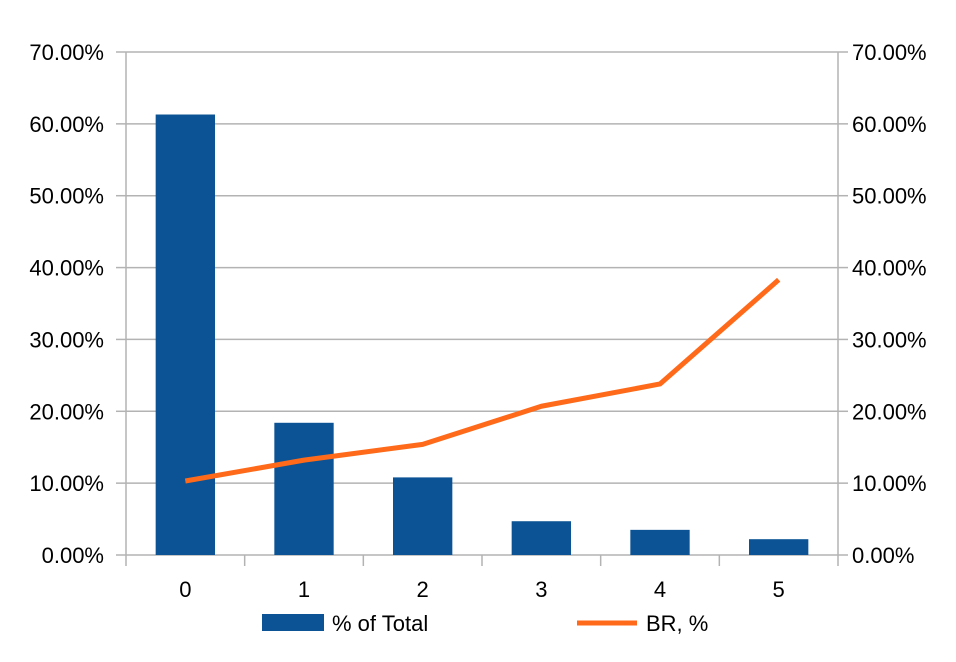 This screenshot has width=956, height=662. Describe the element at coordinates (889, 411) in the screenshot. I see `y2-tick-label: 20.00%` at that location.